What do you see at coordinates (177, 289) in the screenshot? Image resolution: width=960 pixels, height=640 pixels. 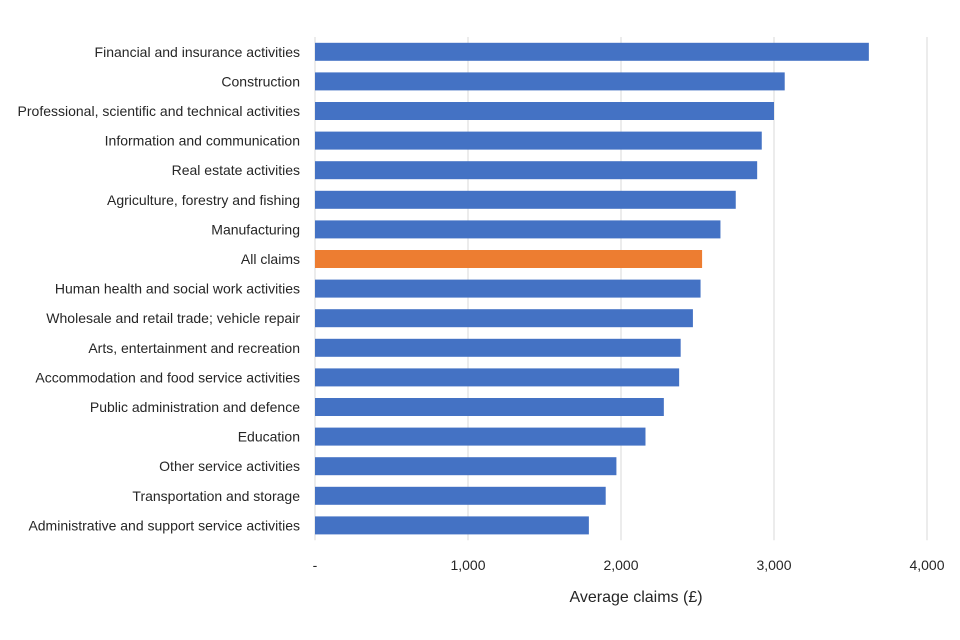 I see `category-label: Human health and social work activities` at bounding box center [177, 289].